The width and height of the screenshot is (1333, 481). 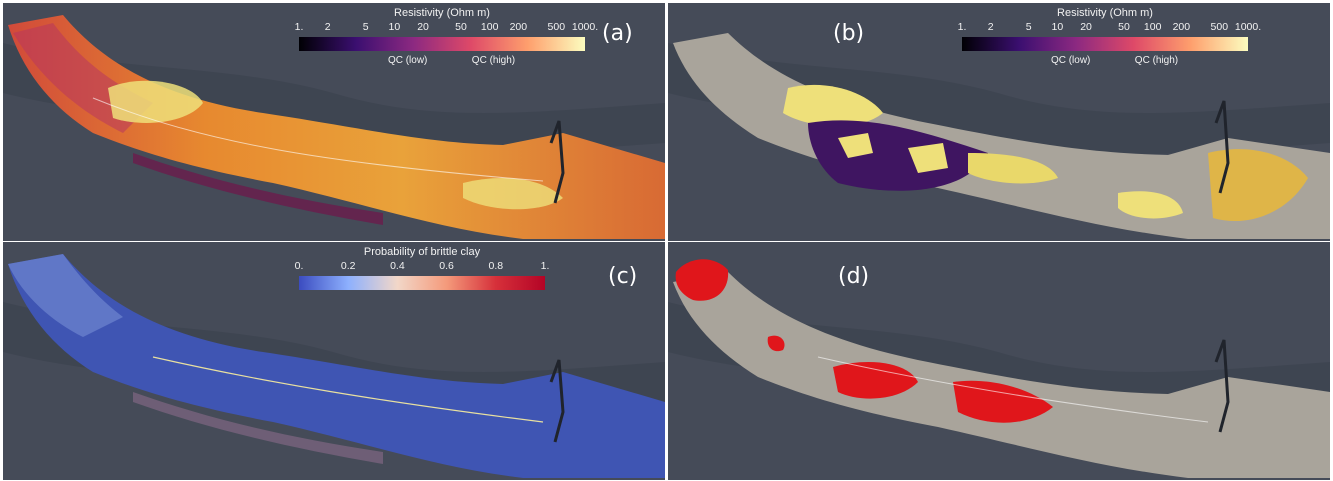 I want to click on colorbar-tick-label: 0.2, so click(x=348, y=266).